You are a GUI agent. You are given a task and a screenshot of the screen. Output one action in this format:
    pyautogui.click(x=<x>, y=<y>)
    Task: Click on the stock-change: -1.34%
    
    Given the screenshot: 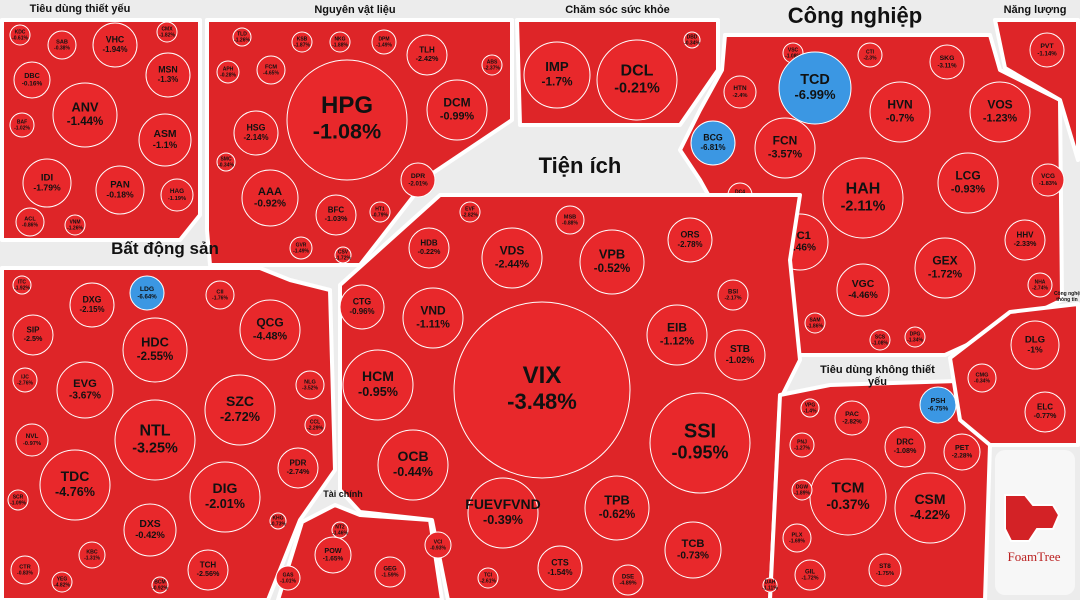 What is the action you would take?
    pyautogui.click(x=915, y=340)
    